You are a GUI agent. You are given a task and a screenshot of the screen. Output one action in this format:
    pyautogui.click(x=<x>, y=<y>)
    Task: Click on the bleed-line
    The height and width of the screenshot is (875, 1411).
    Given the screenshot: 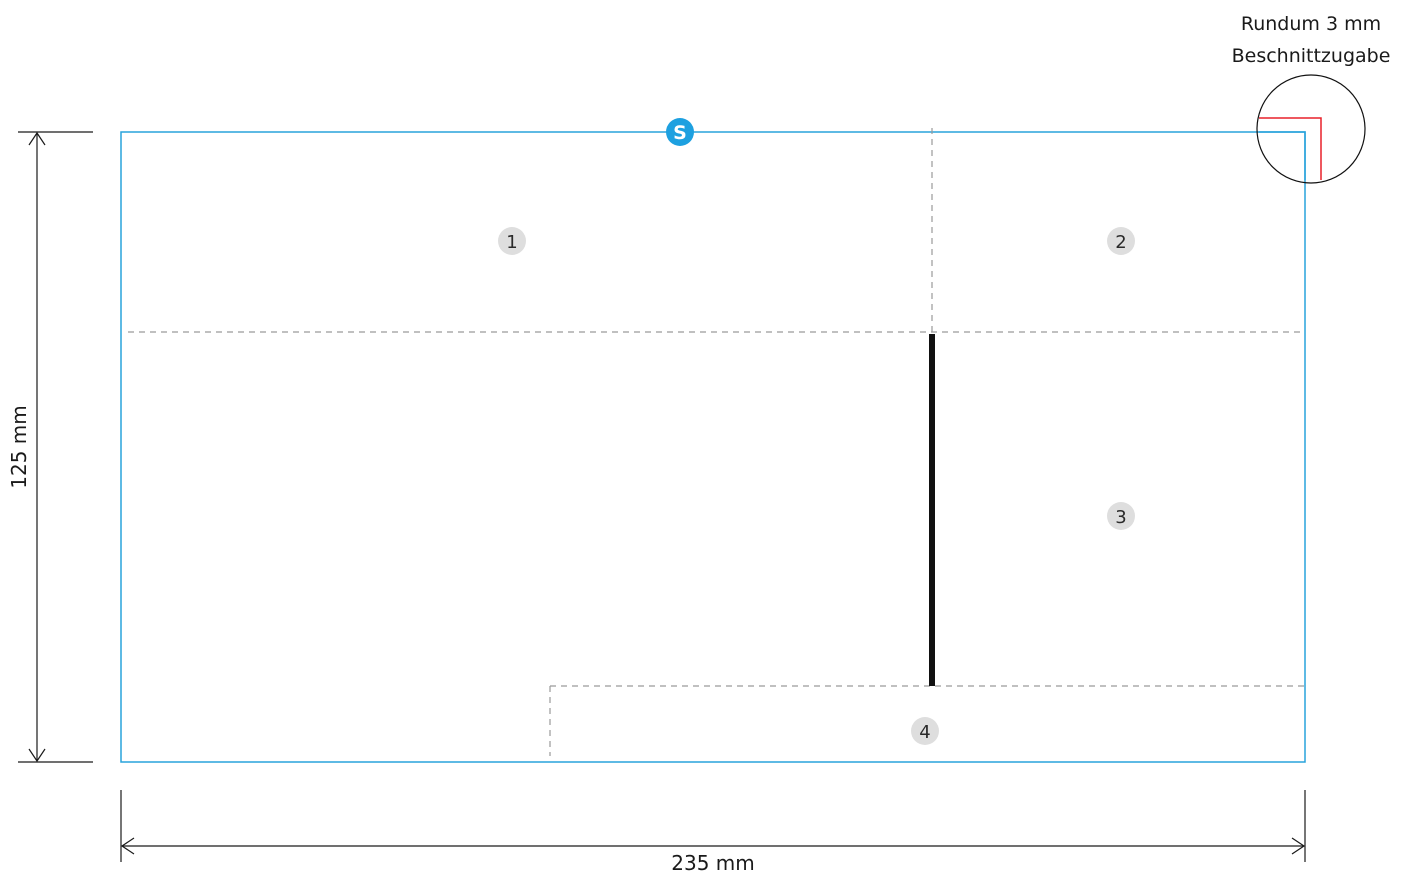 What is the action you would take?
    pyautogui.click(x=1290, y=148)
    